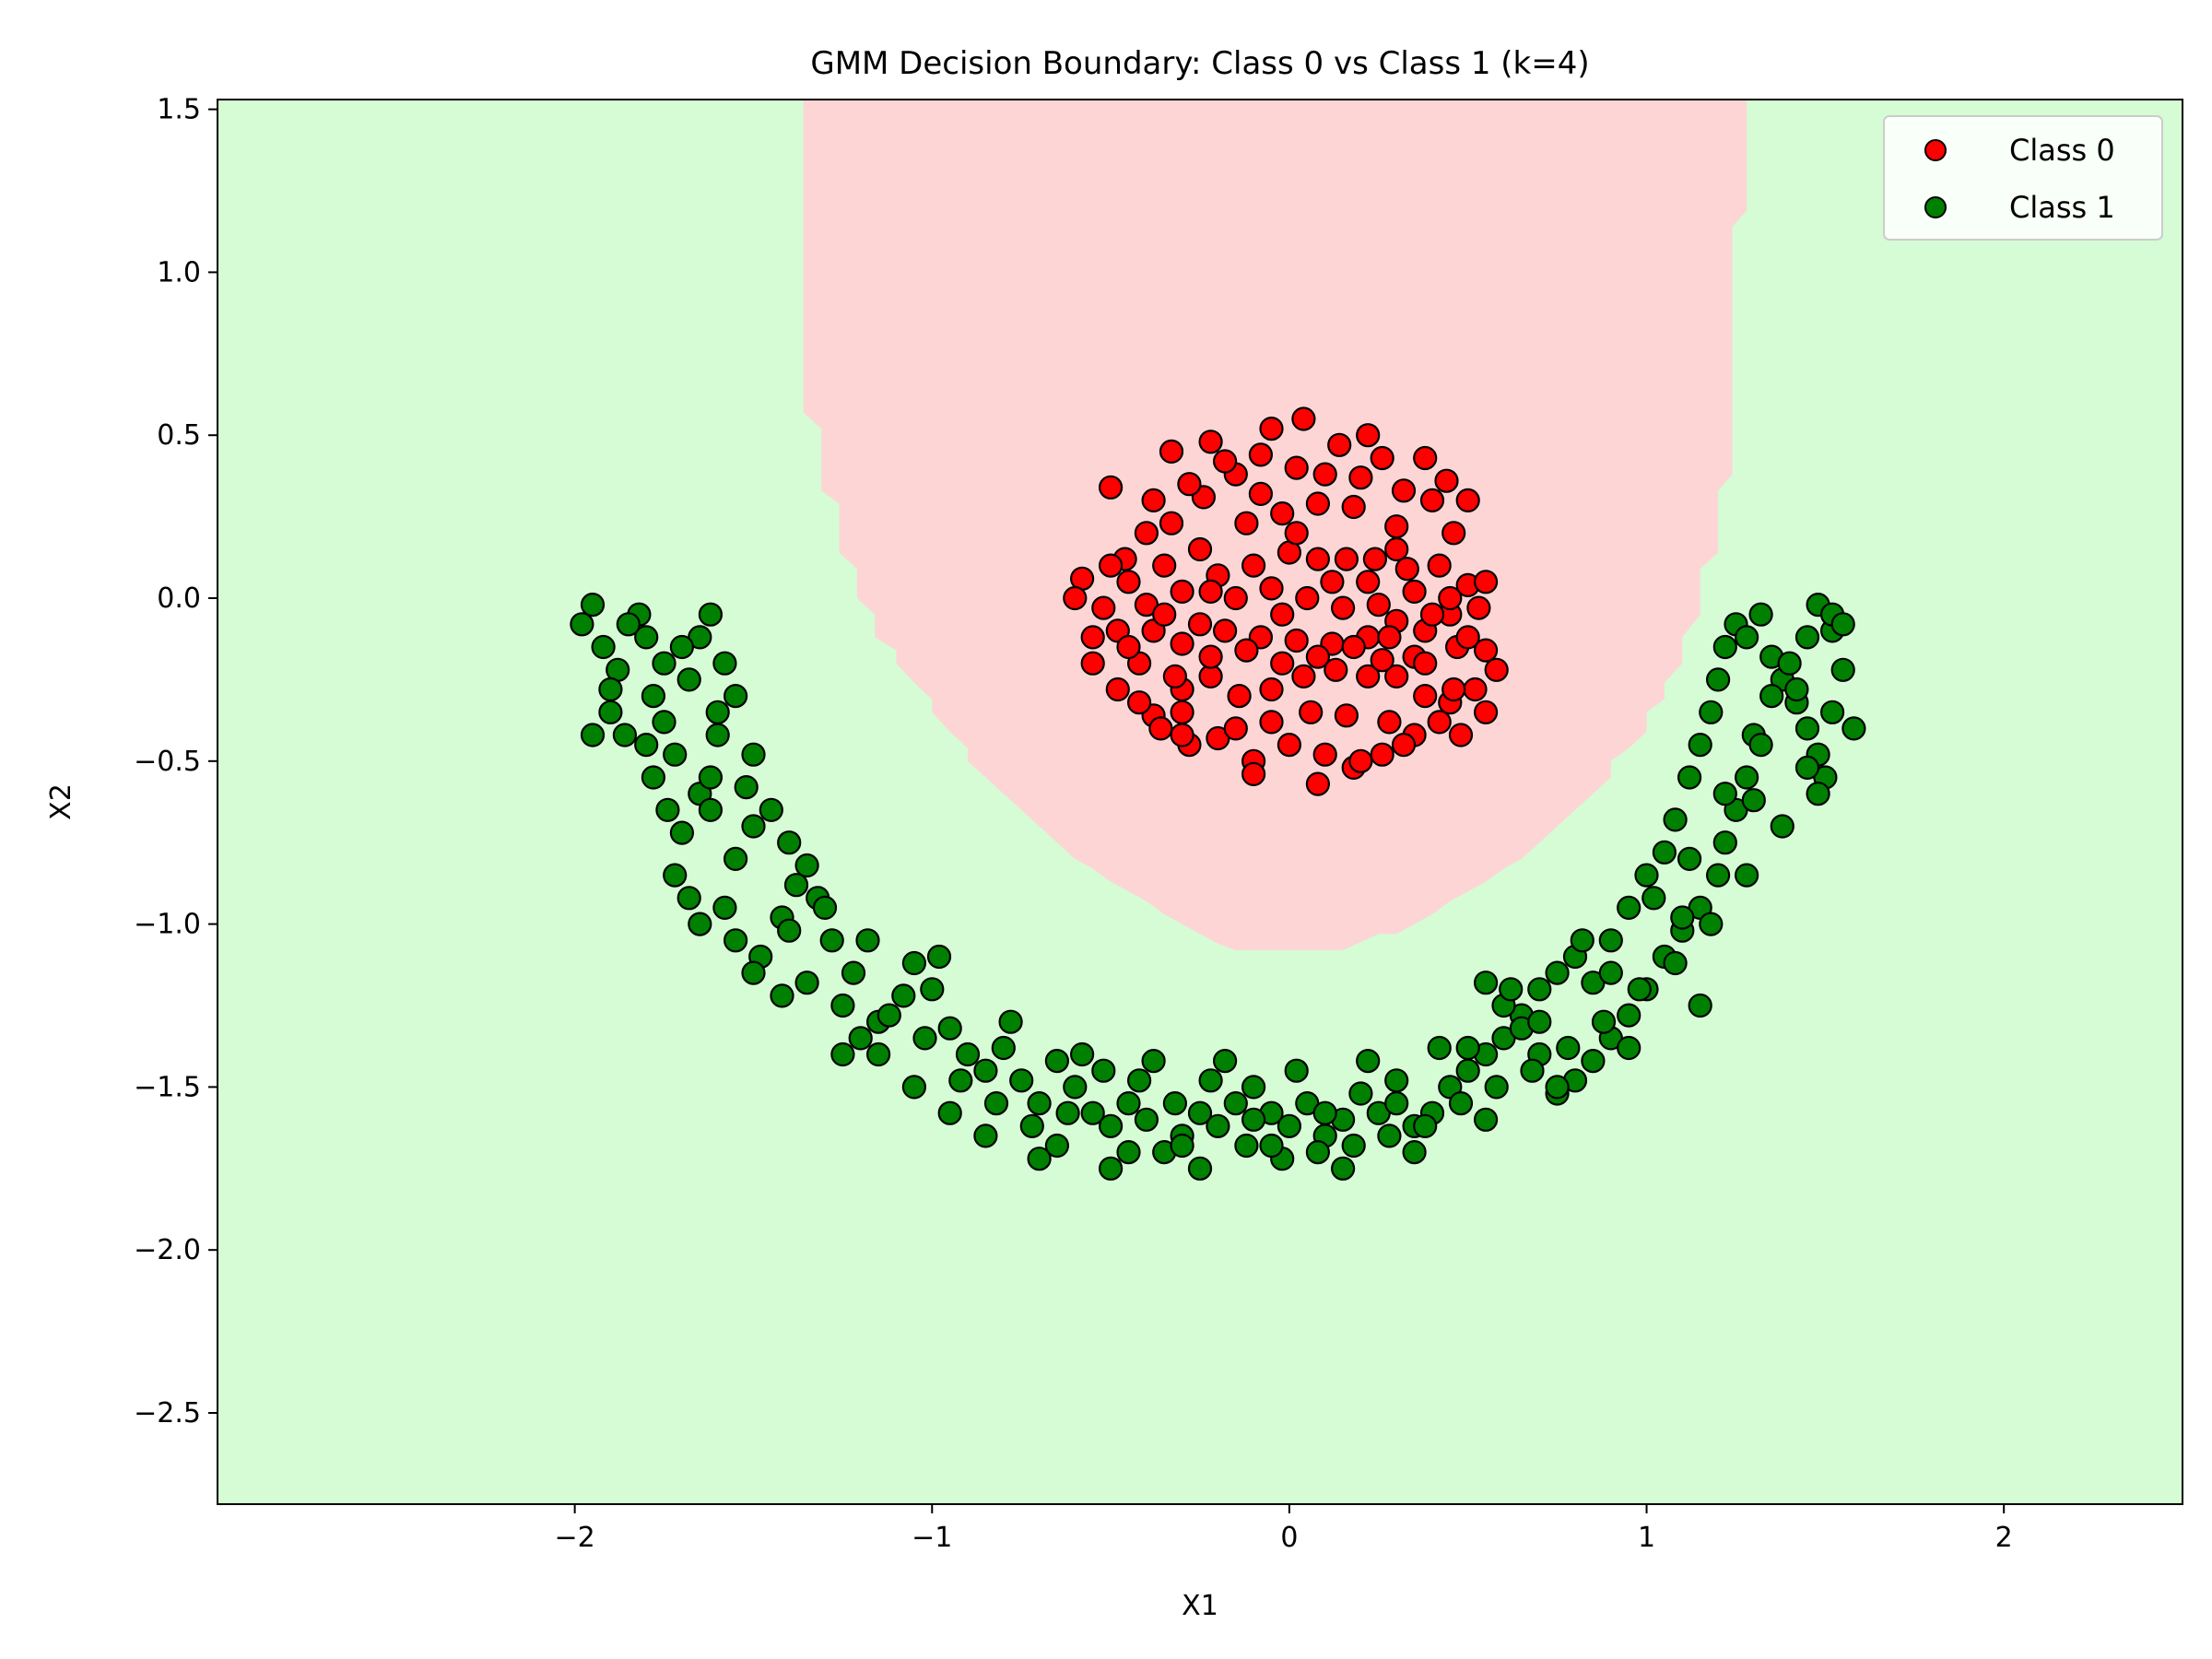  Describe the element at coordinates (179, 110) in the screenshot. I see `y-tick-label: 1.5` at that location.